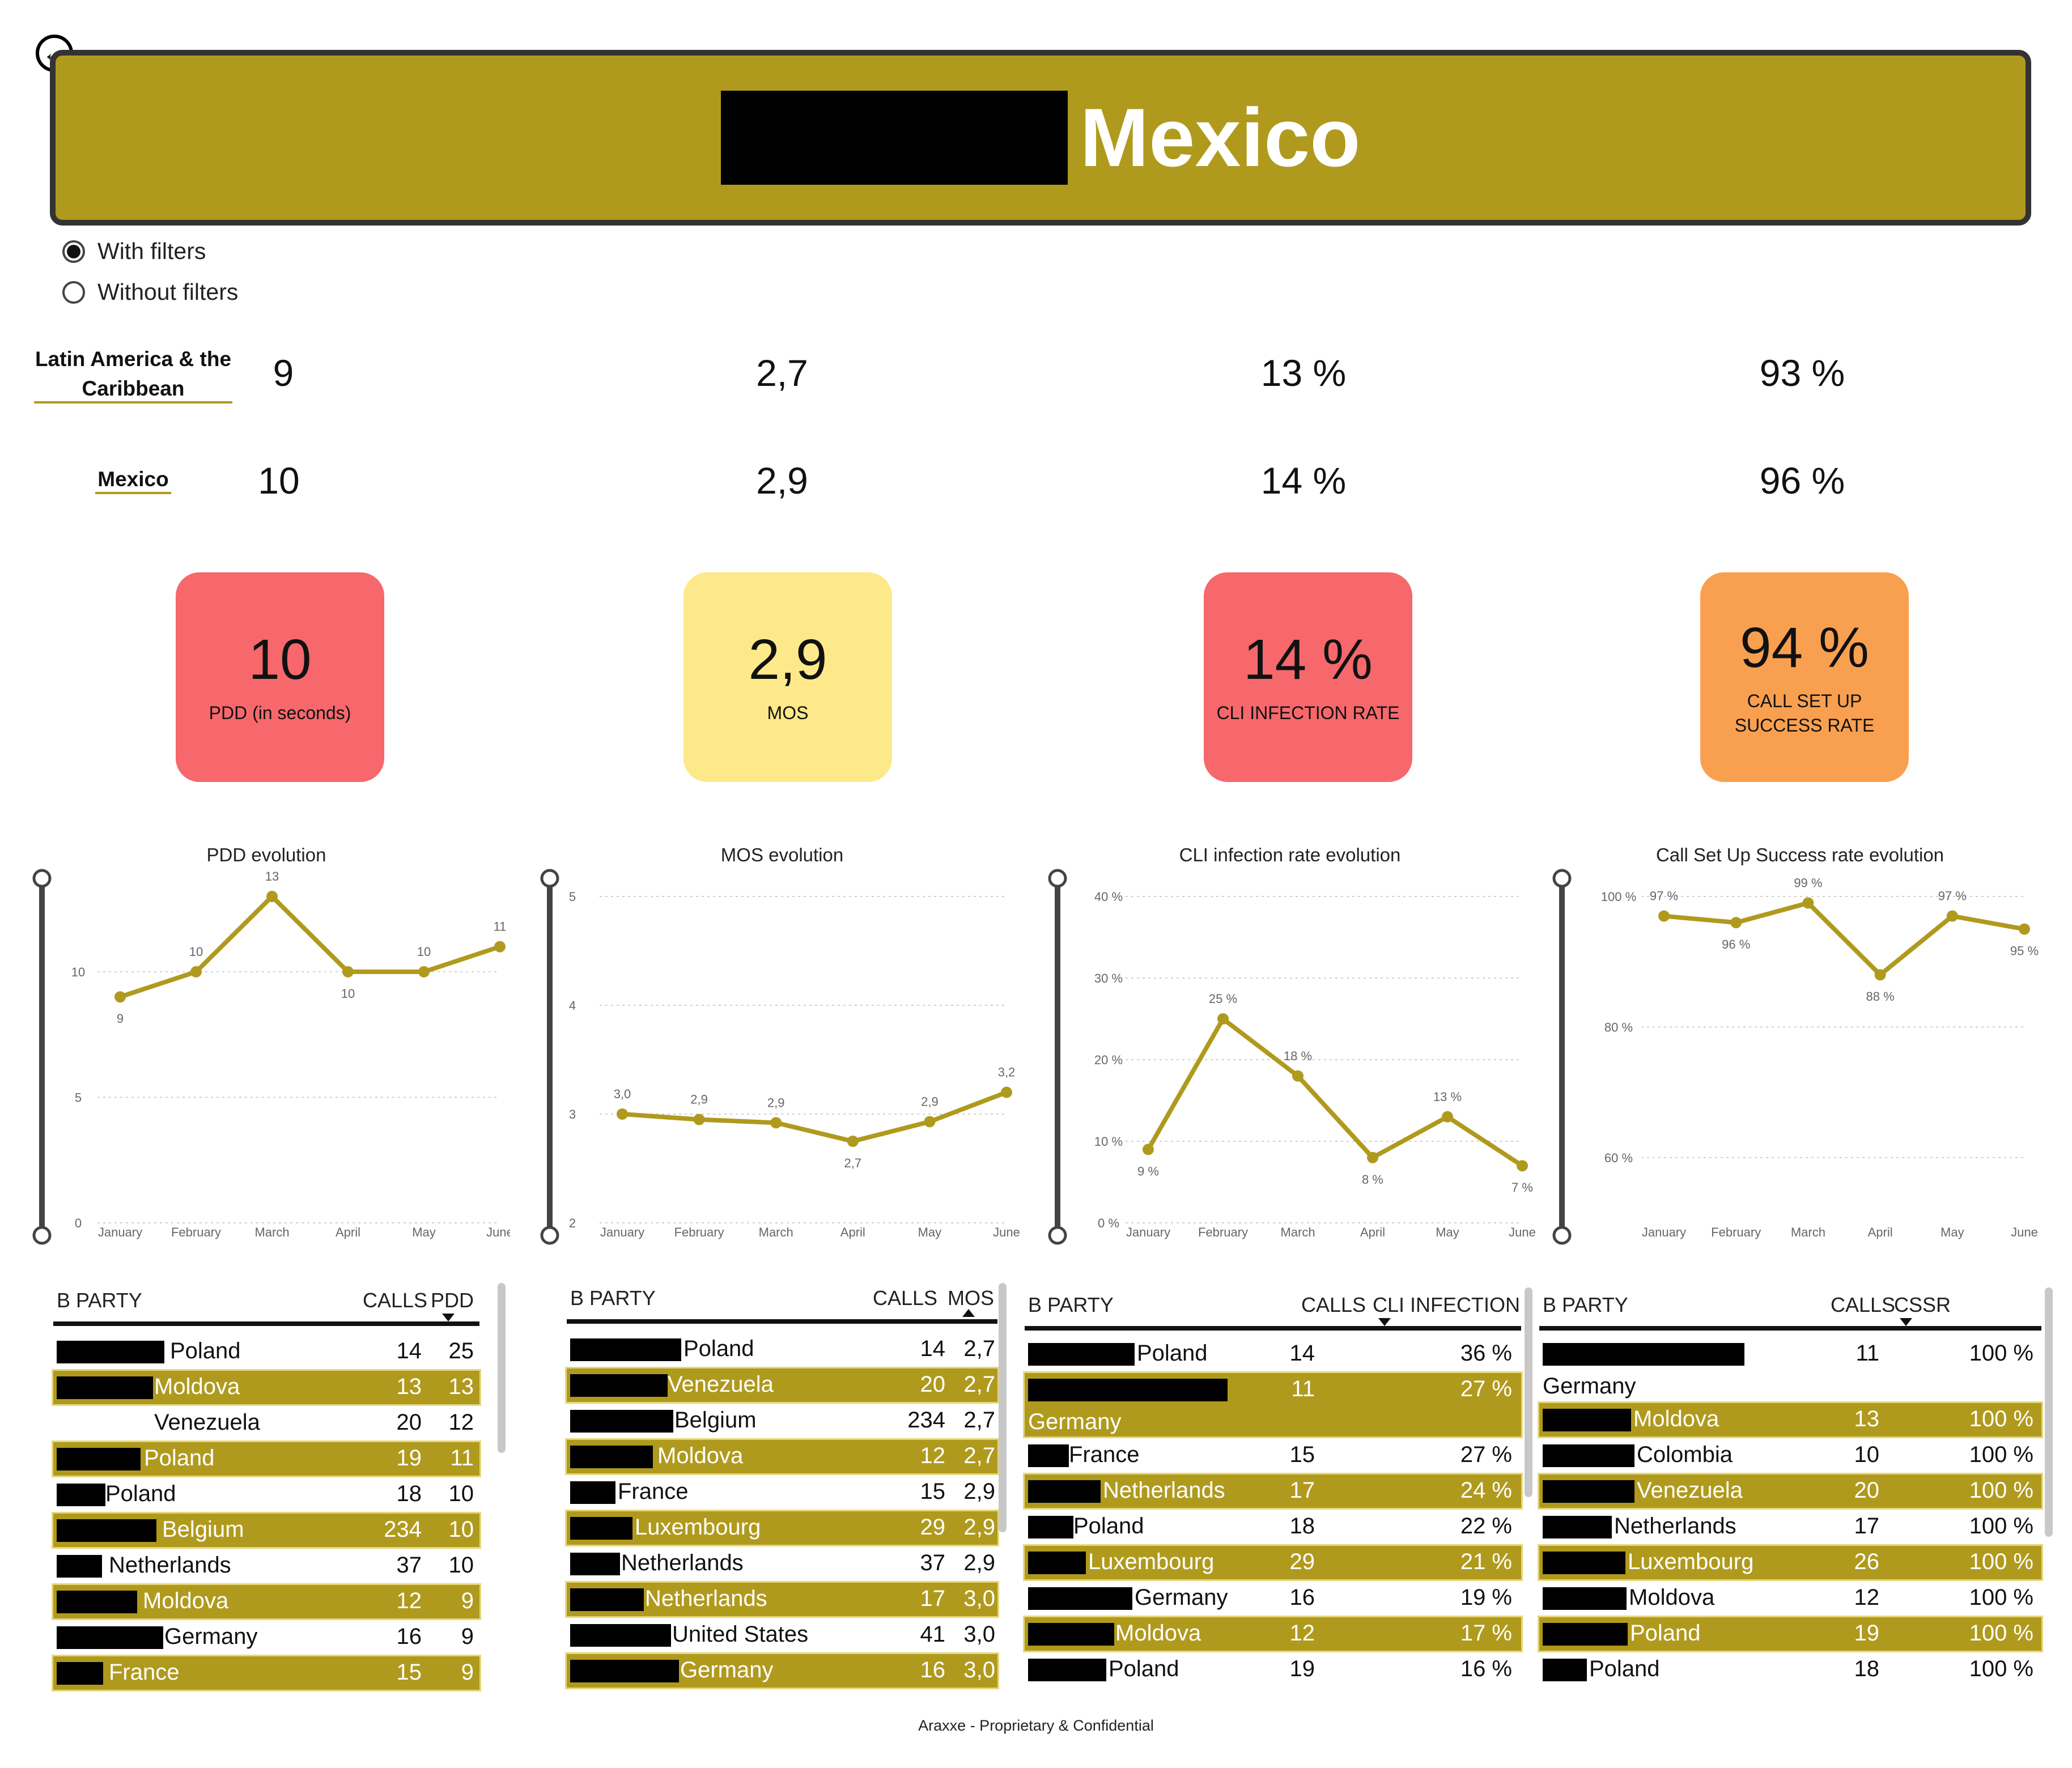  I want to click on table-row: Moldova 13 13, so click(266, 1387).